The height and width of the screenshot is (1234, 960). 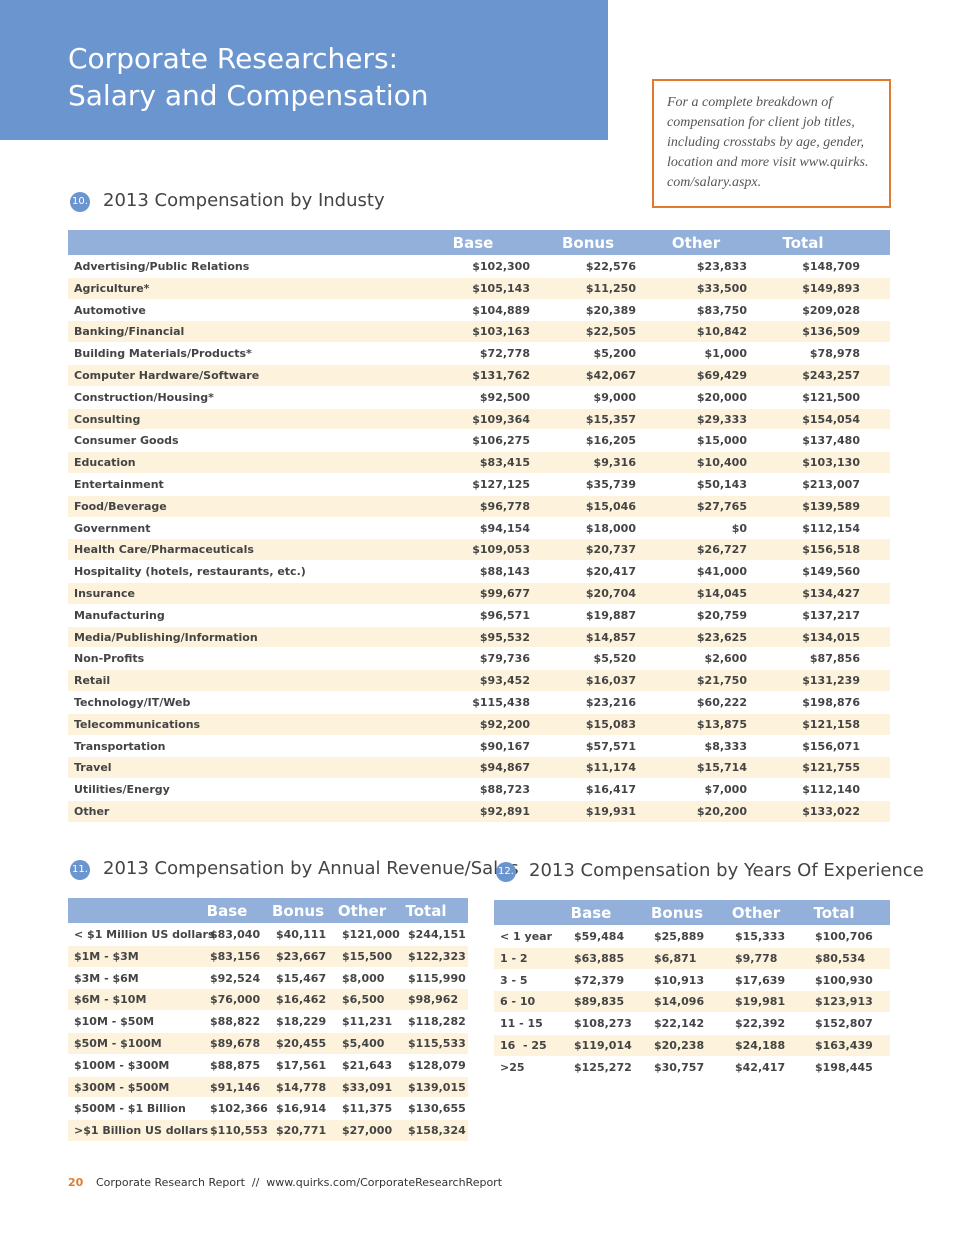 I want to click on cell-value: $92,891, so click(x=504, y=811).